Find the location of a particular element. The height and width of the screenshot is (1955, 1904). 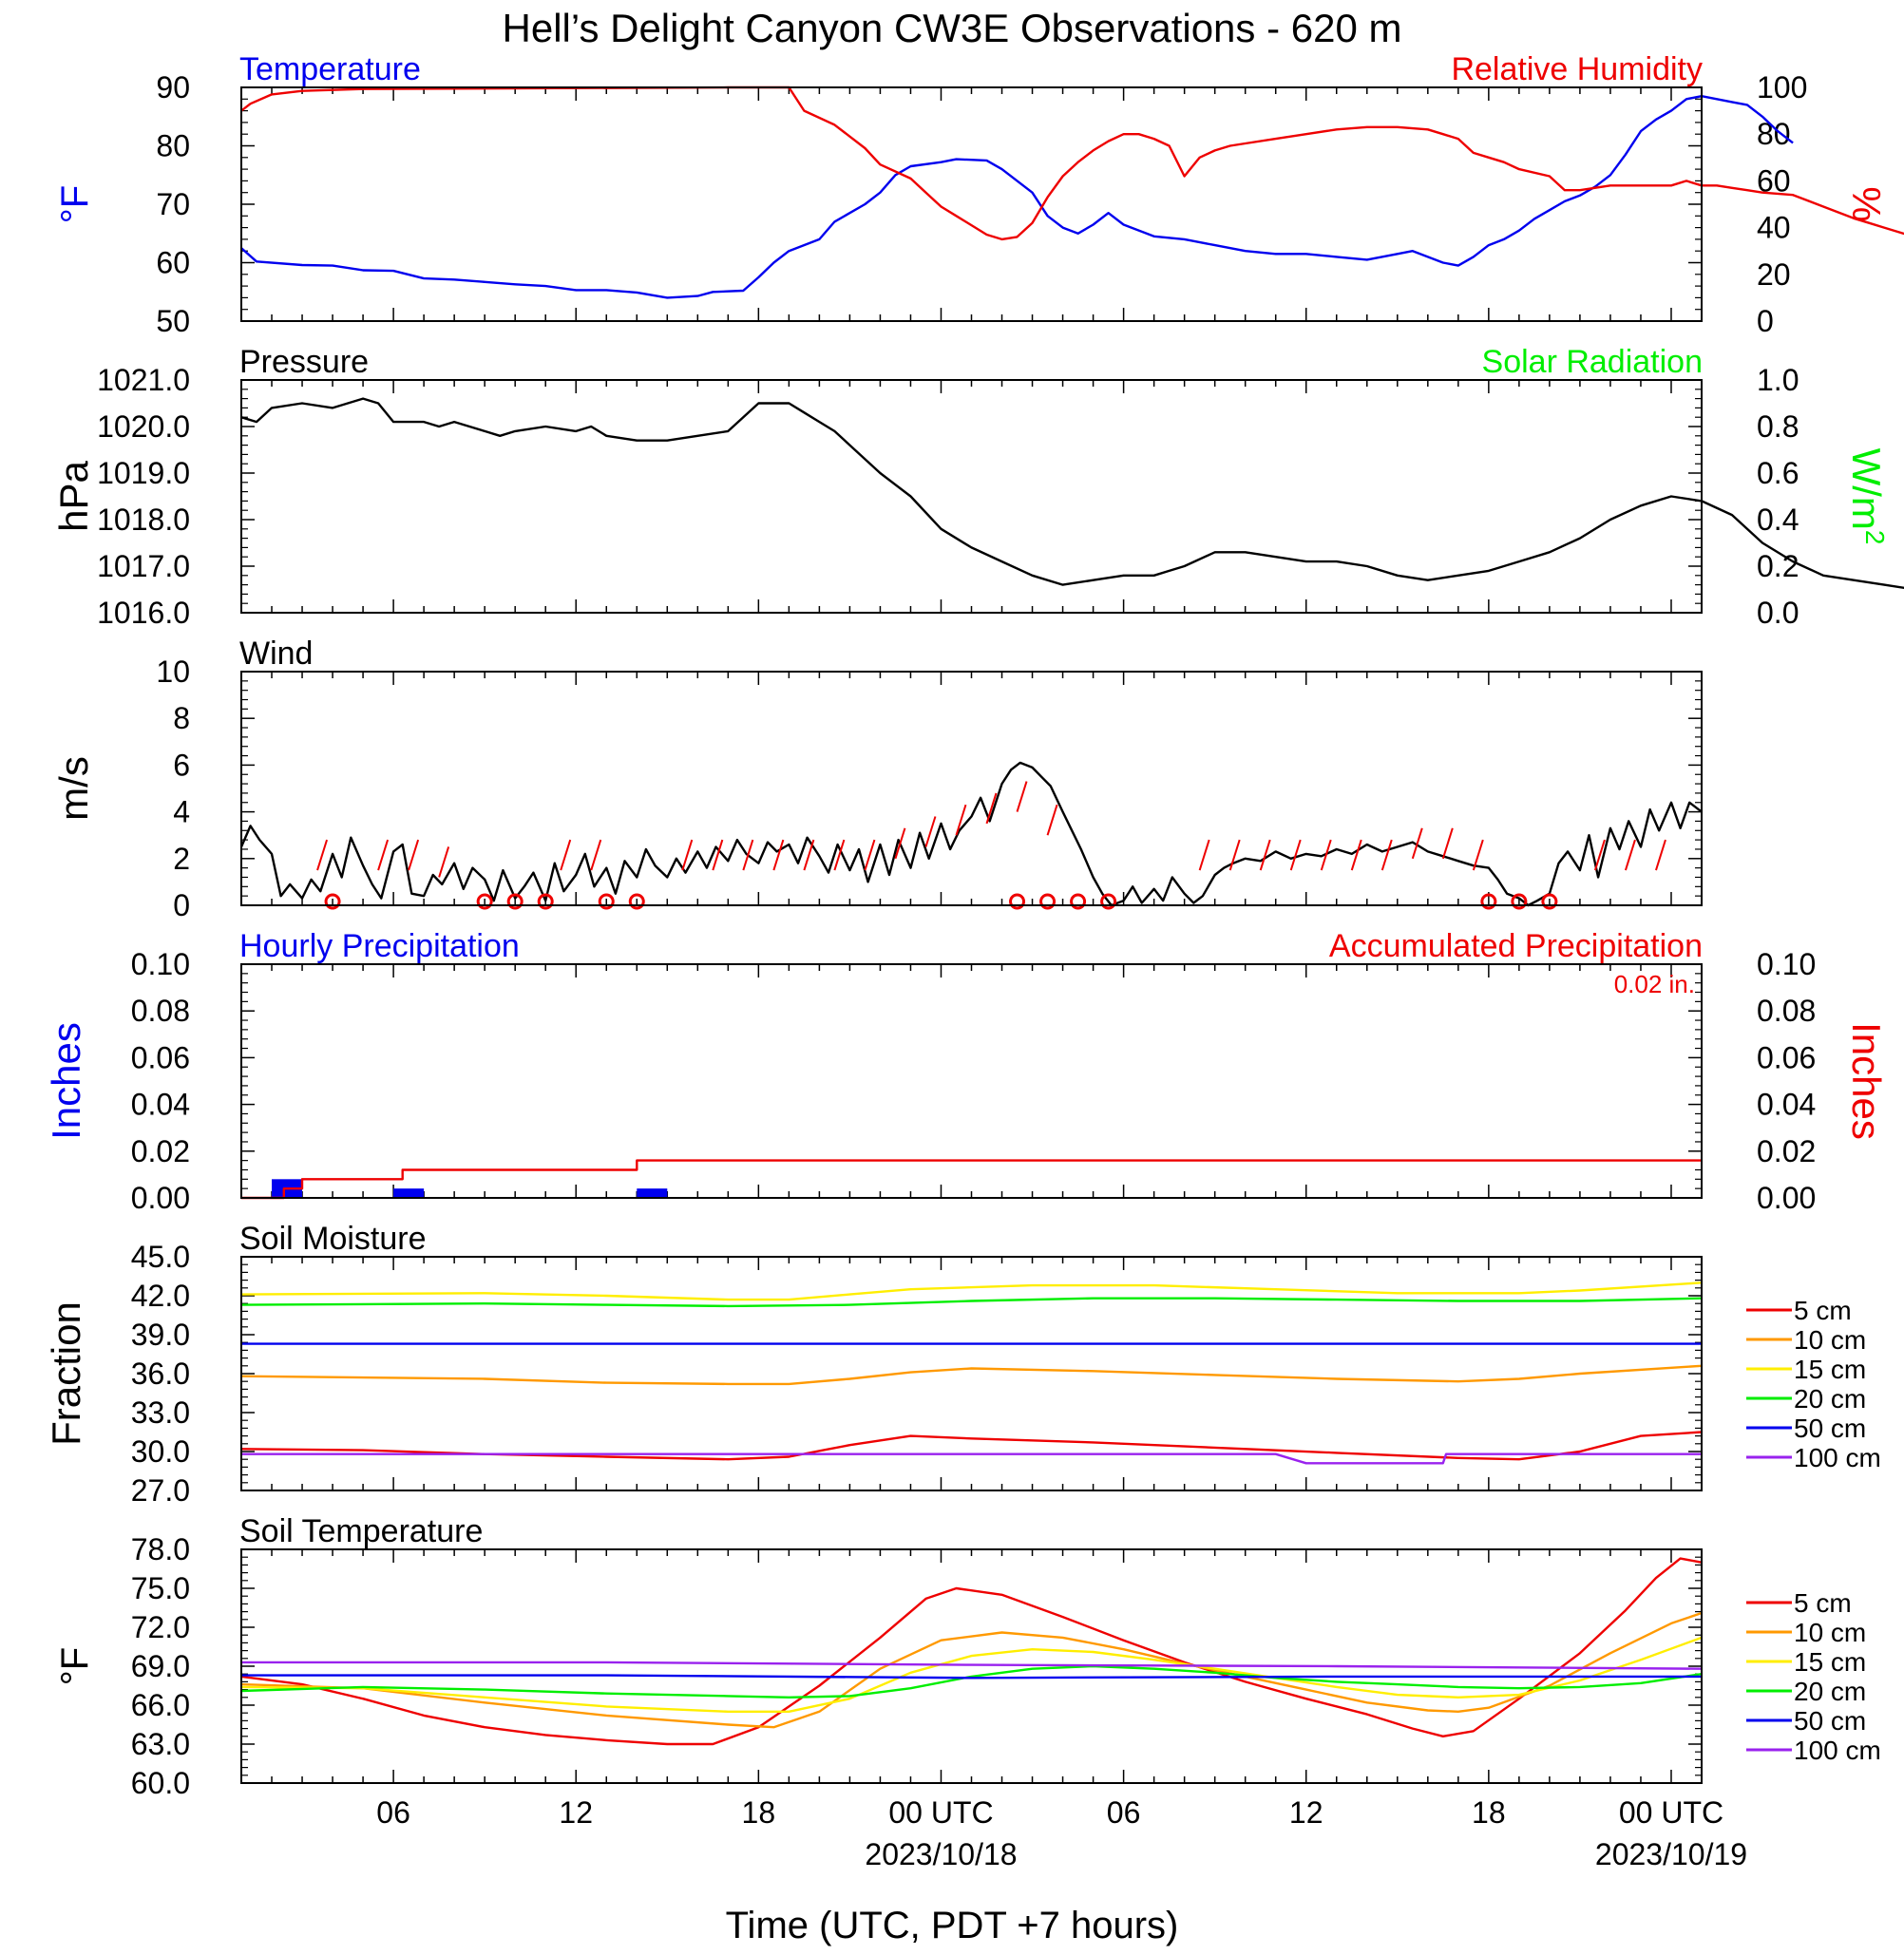

panel-title-right: Accumulated Precipitation is located at coordinates (1516, 946).